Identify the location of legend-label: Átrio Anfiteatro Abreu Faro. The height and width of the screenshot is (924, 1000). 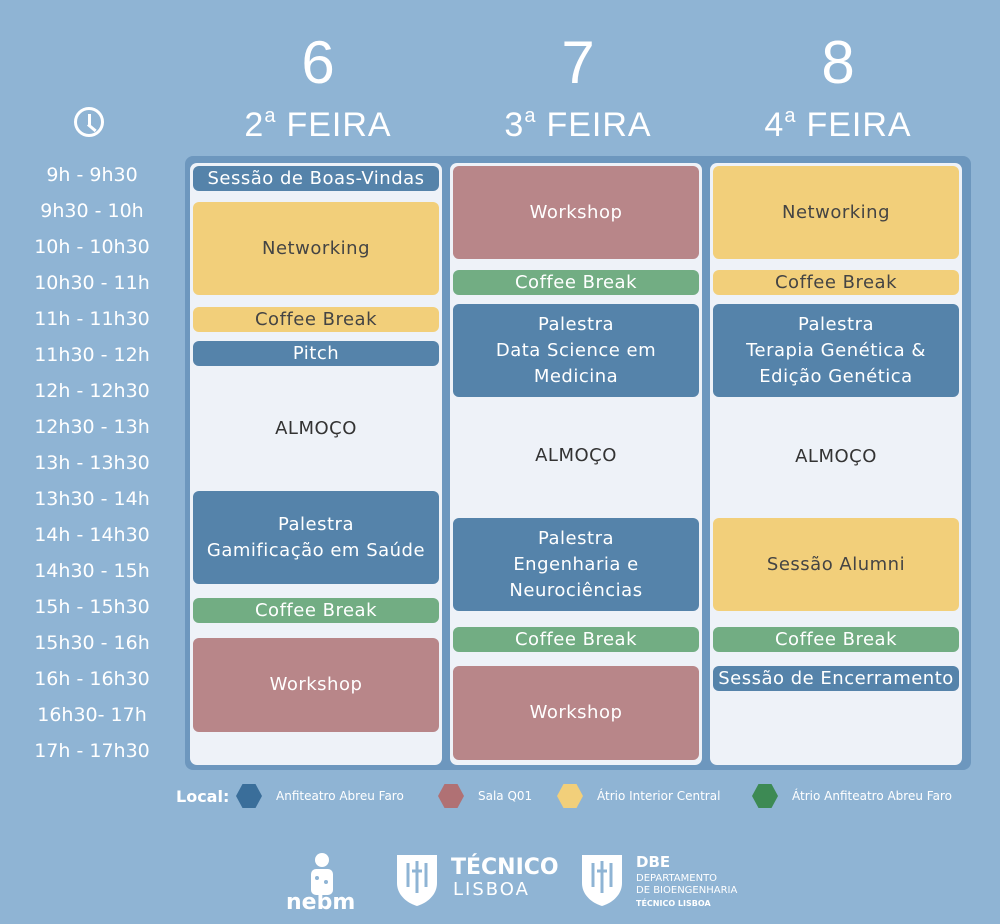
(872, 796).